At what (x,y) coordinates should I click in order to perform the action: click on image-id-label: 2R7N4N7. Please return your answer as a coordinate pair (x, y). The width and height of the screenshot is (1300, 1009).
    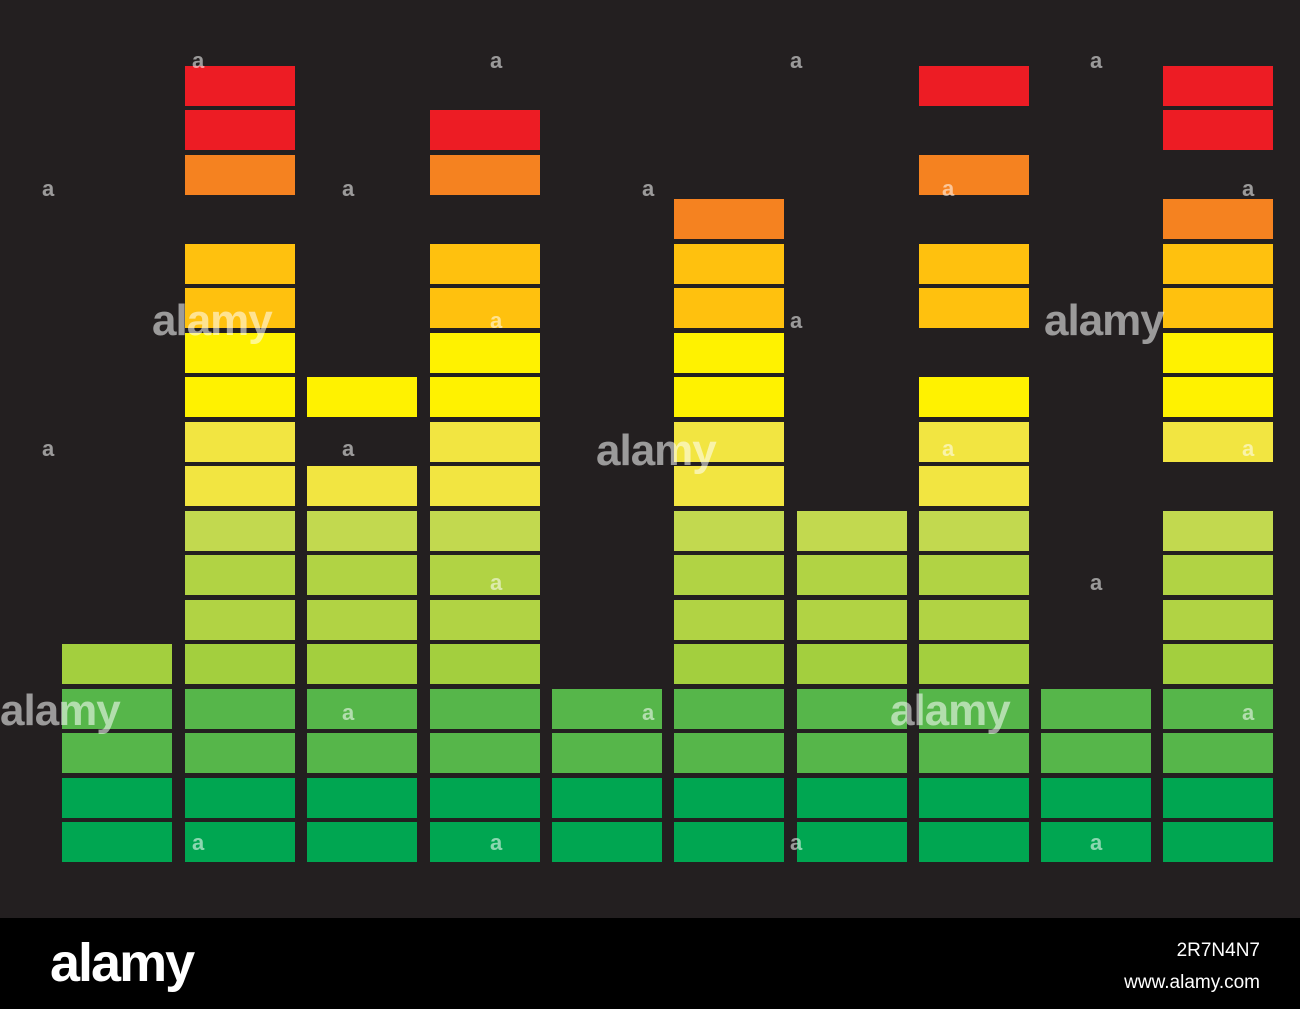
    Looking at the image, I should click on (1218, 950).